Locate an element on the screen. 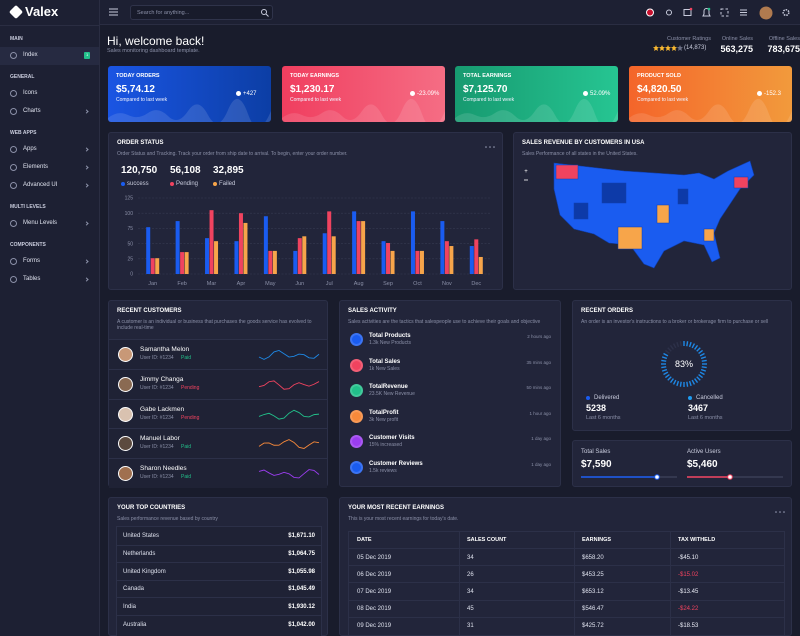  card-title: TOTAL EARNINGS is located at coordinates (487, 76).